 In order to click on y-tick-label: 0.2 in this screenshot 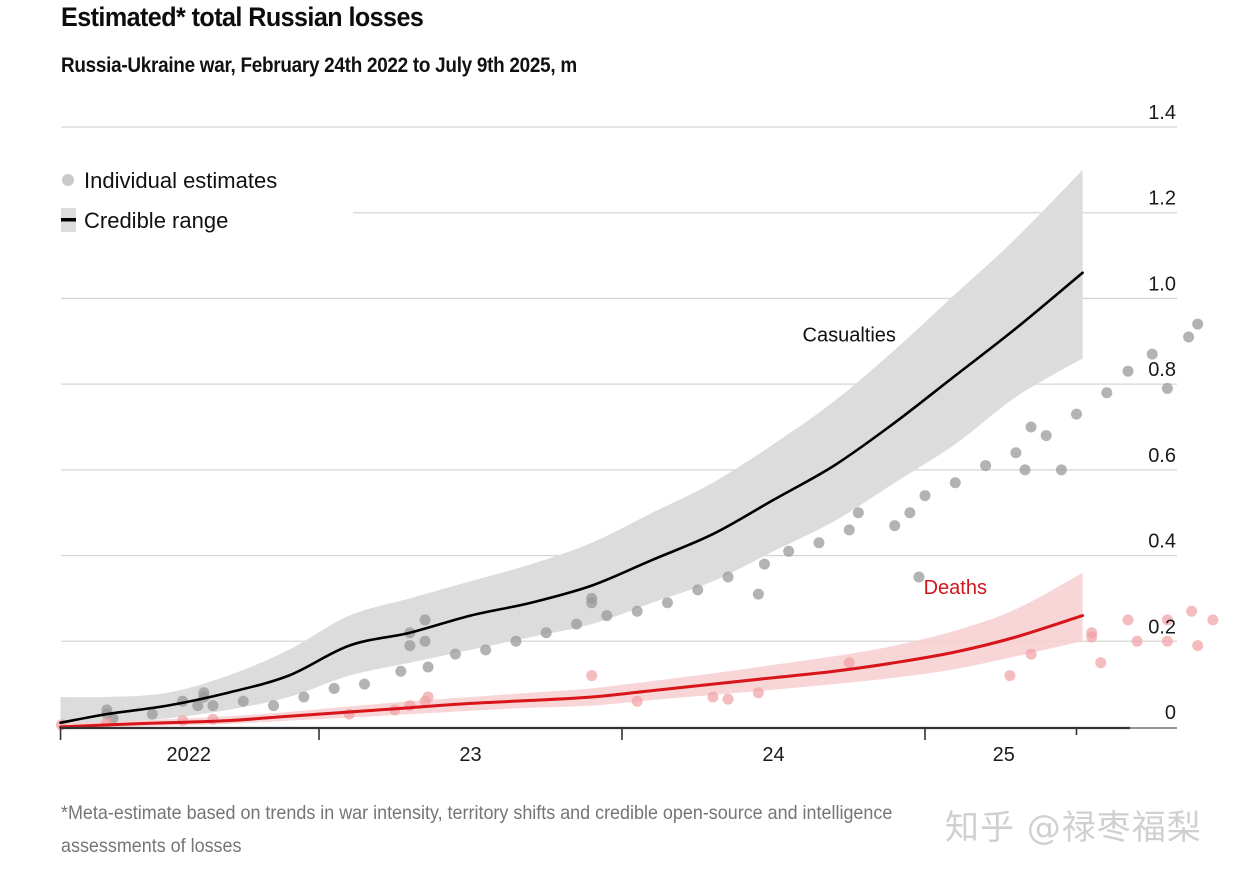, I will do `click(1162, 627)`.